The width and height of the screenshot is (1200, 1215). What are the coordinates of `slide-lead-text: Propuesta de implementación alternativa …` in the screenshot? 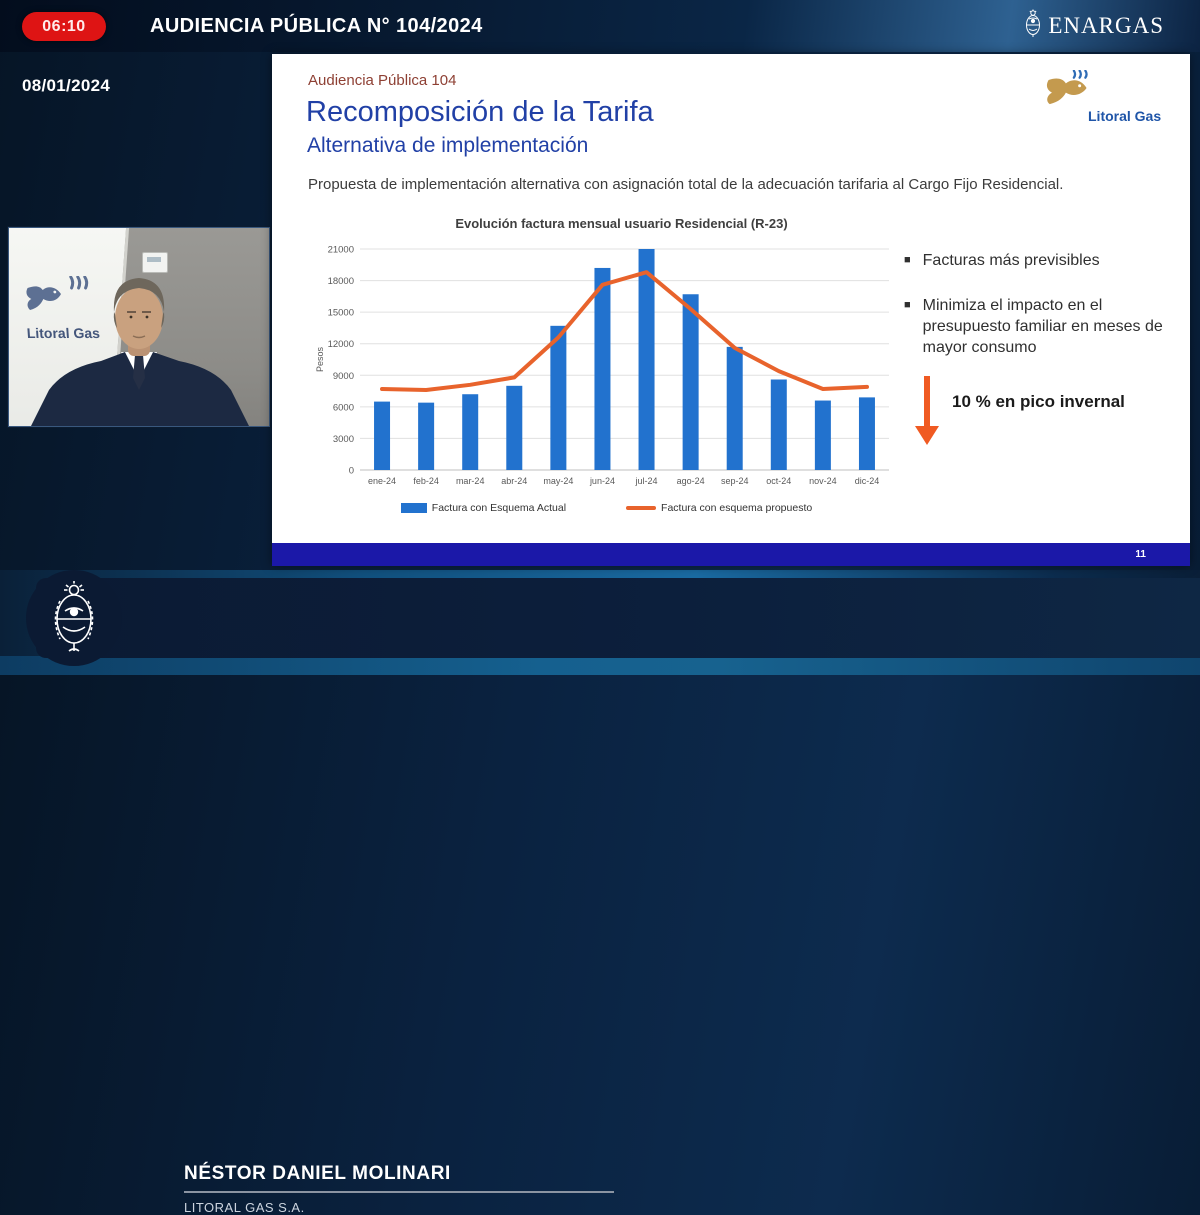 It's located at (686, 184).